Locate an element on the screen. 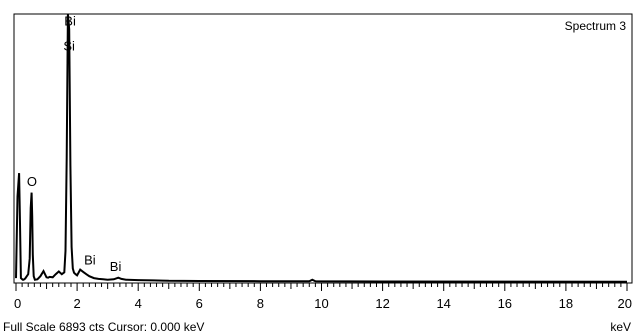 Image resolution: width=633 pixels, height=333 pixels. peak-annotations: Bi Si O Bi Bi is located at coordinates (74, 143).